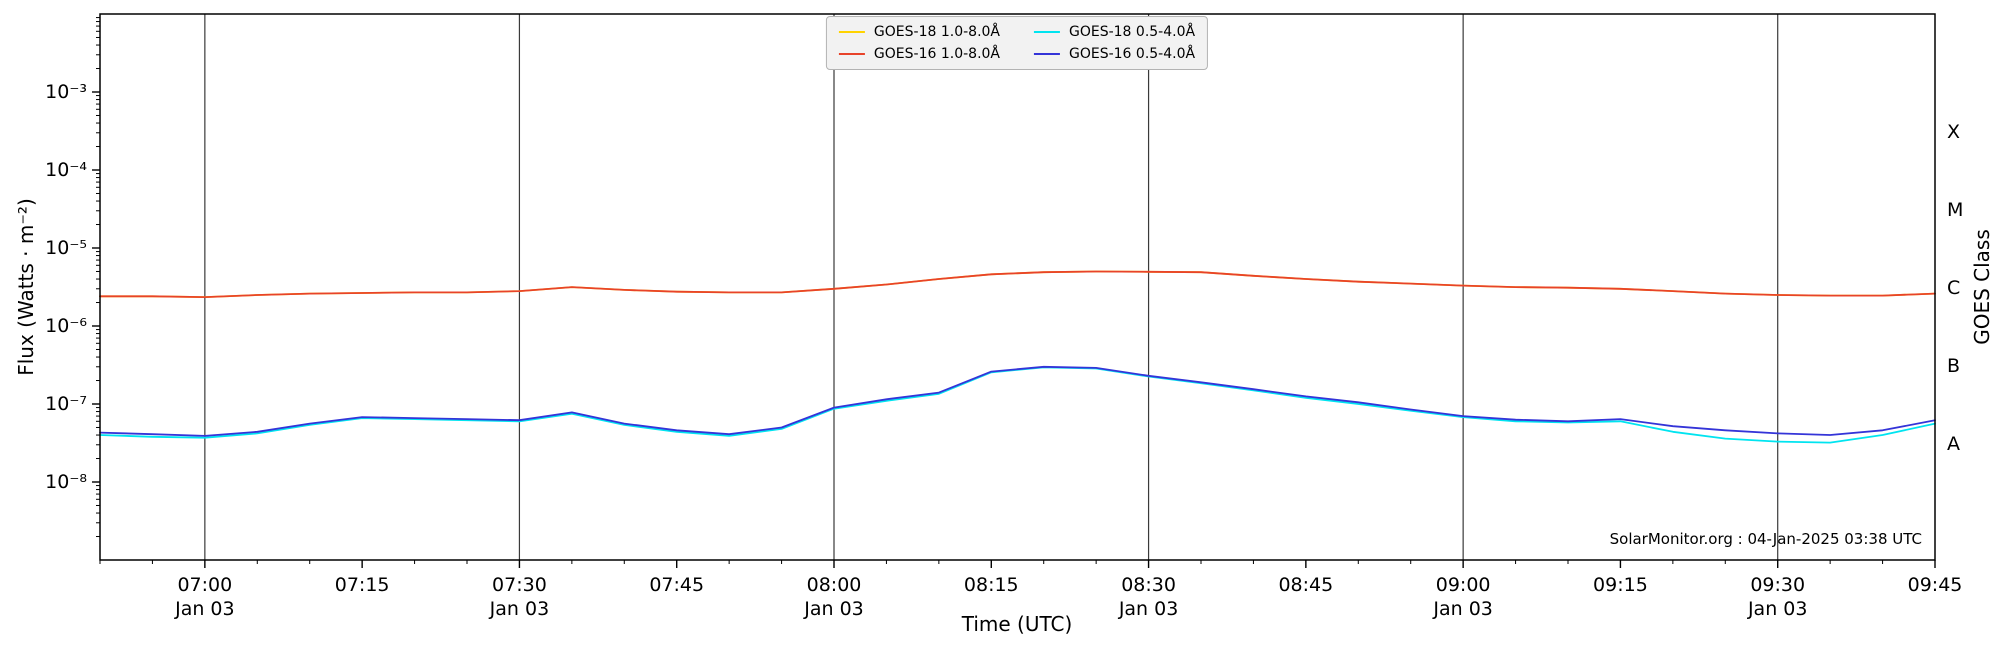 The height and width of the screenshot is (650, 2000). What do you see at coordinates (991, 585) in the screenshot?
I see `x-tick-label: 08:15` at bounding box center [991, 585].